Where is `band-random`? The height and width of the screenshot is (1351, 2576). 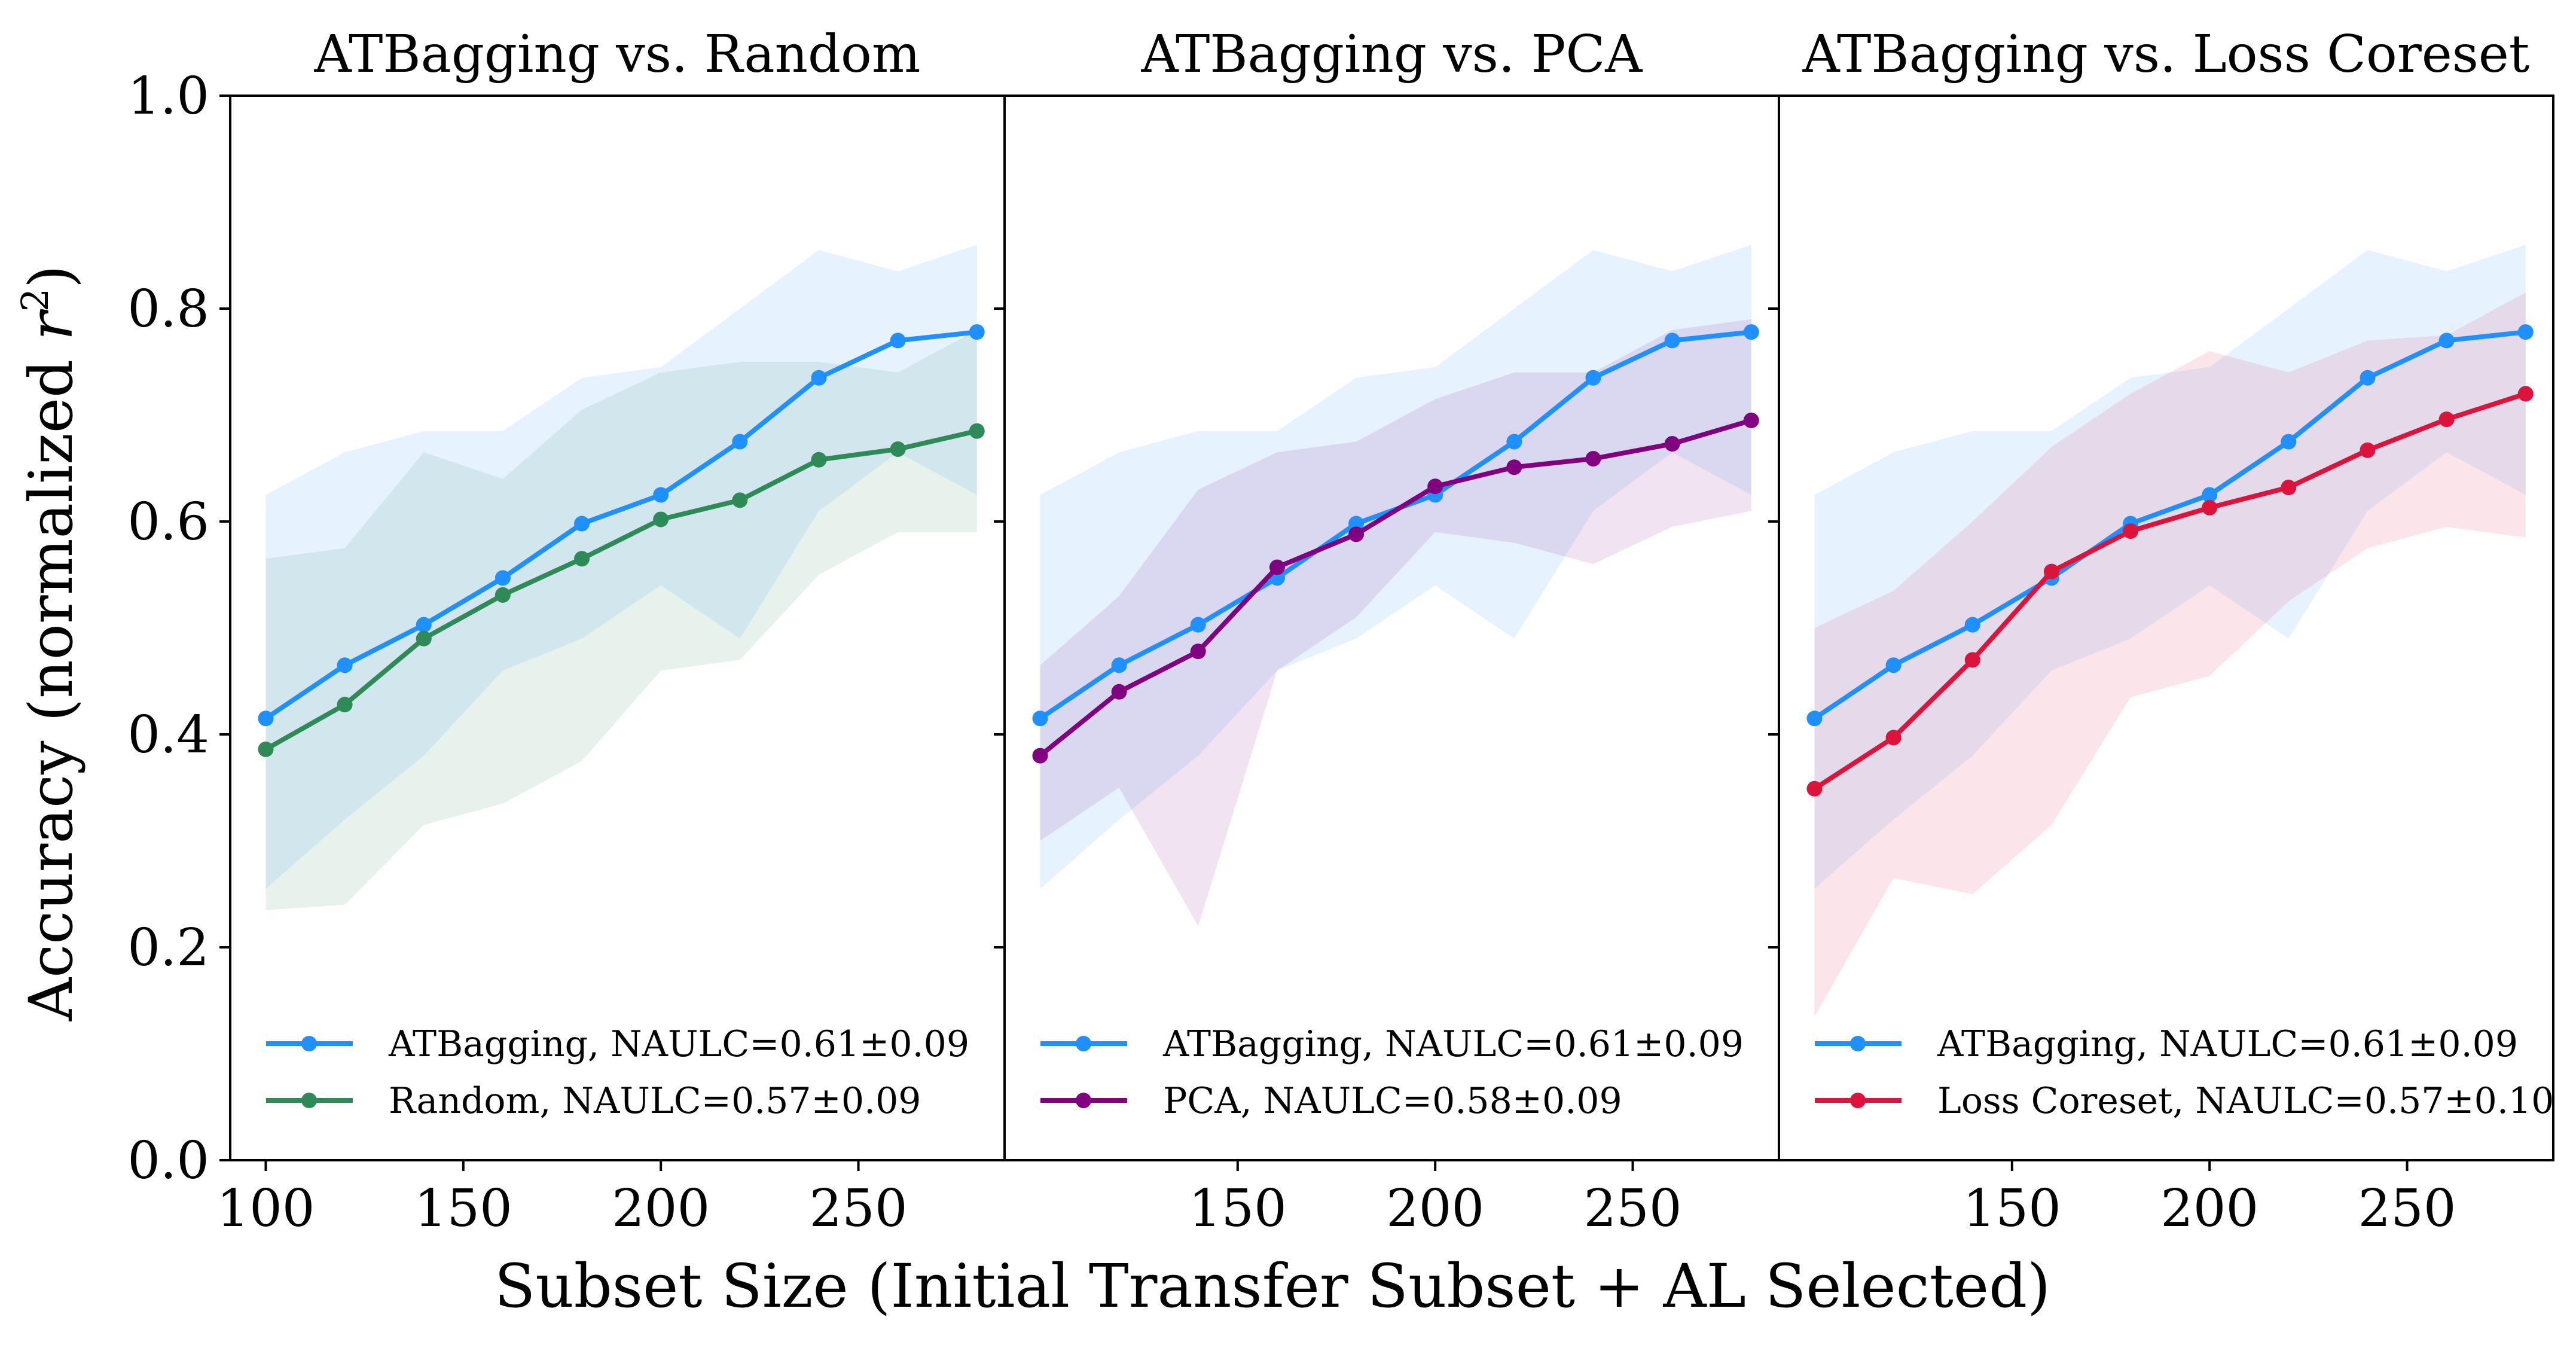
band-random is located at coordinates (621, 620).